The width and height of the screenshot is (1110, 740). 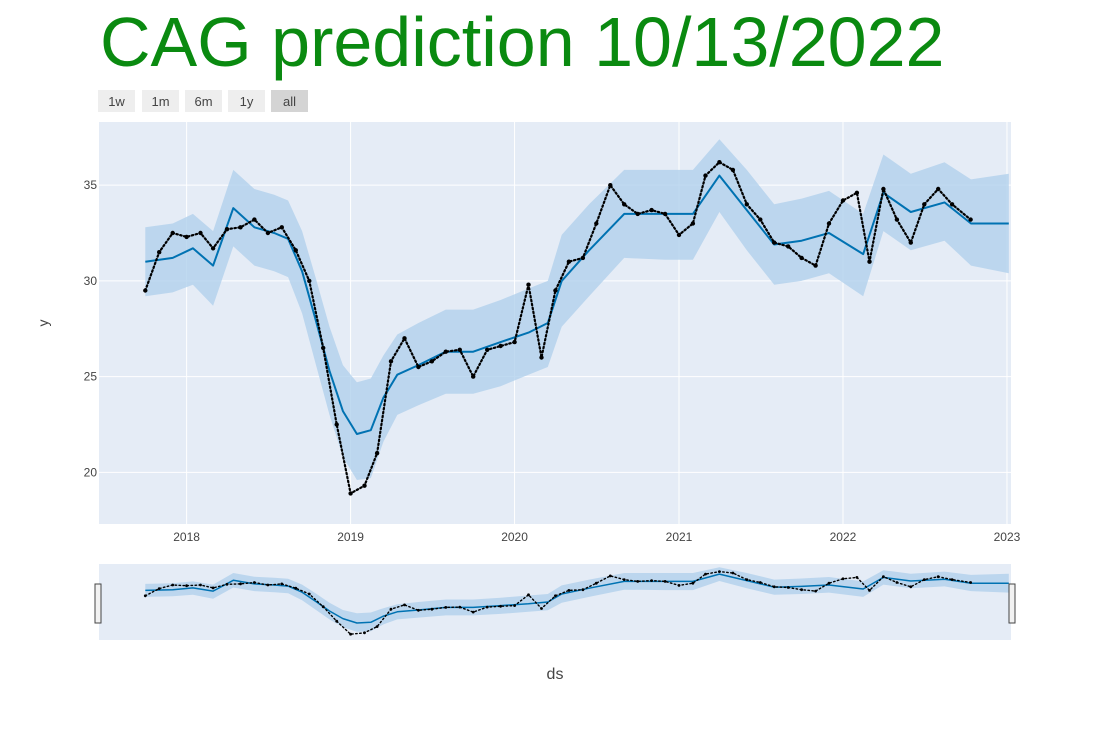 I want to click on x-tick-label: 2023, so click(x=1007, y=537).